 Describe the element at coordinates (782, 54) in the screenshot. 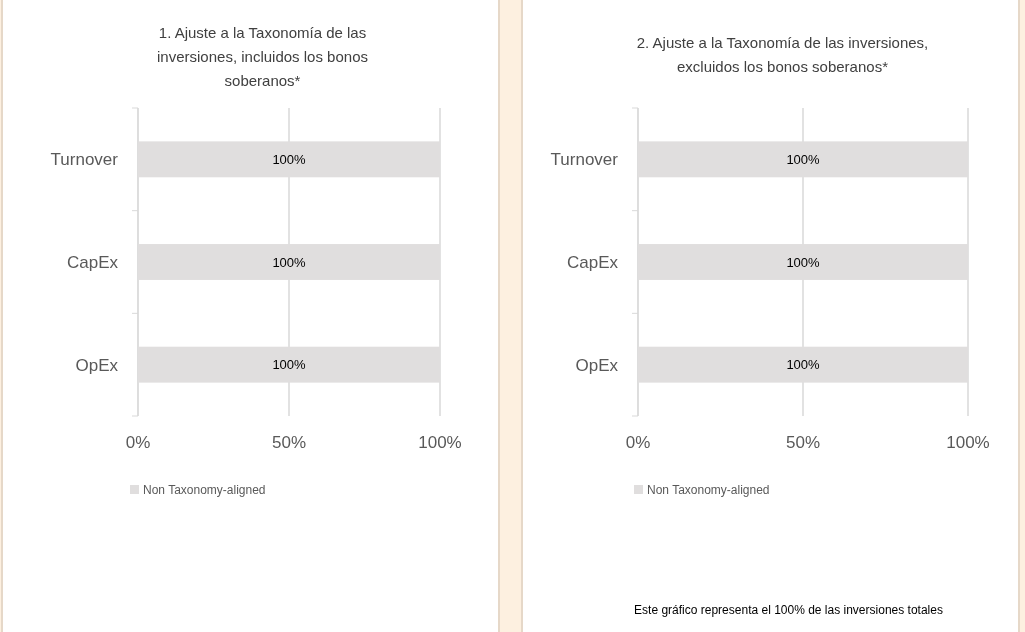

I see `chart-title: 2. Ajuste a la Taxonomía de las inversiones, excluidos los bonos soberanos*` at that location.